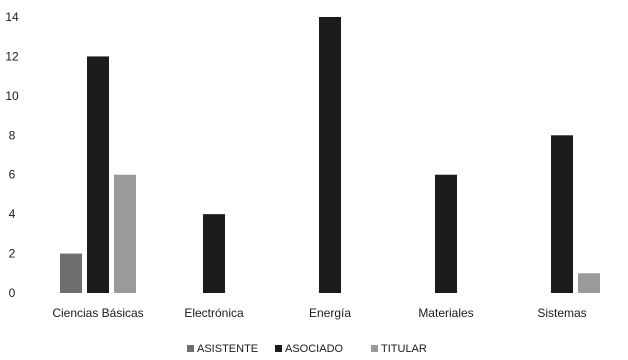 The width and height of the screenshot is (628, 360). Describe the element at coordinates (12, 96) in the screenshot. I see `y-tick-label: 10` at that location.